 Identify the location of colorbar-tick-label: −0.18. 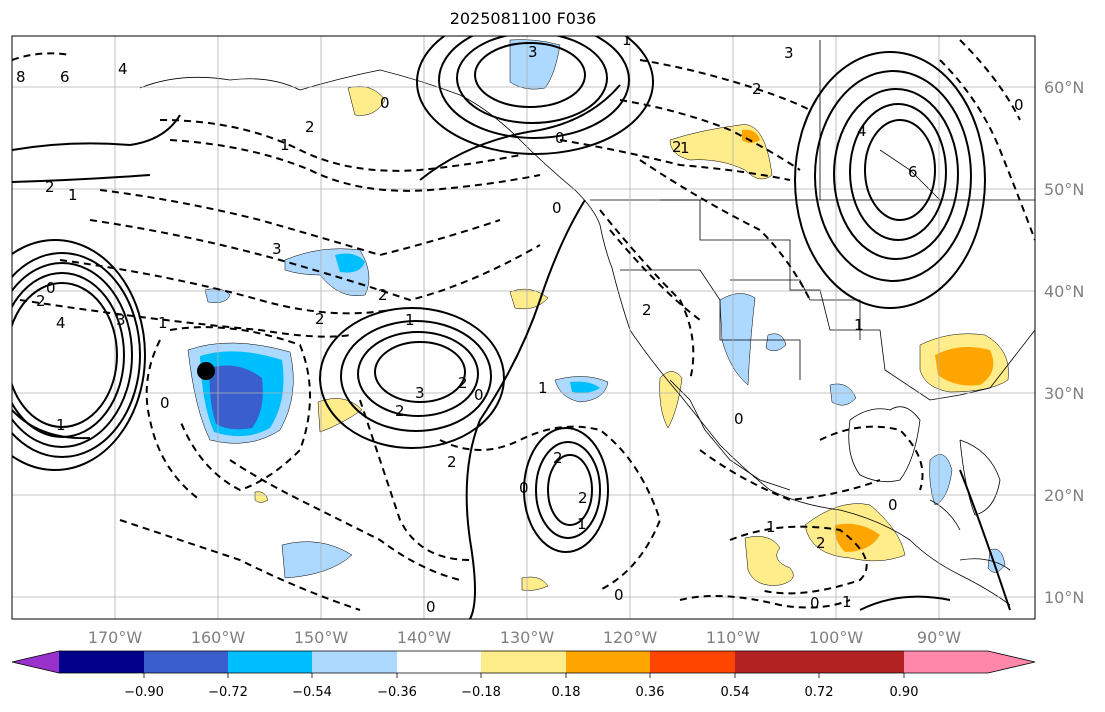
(481, 692).